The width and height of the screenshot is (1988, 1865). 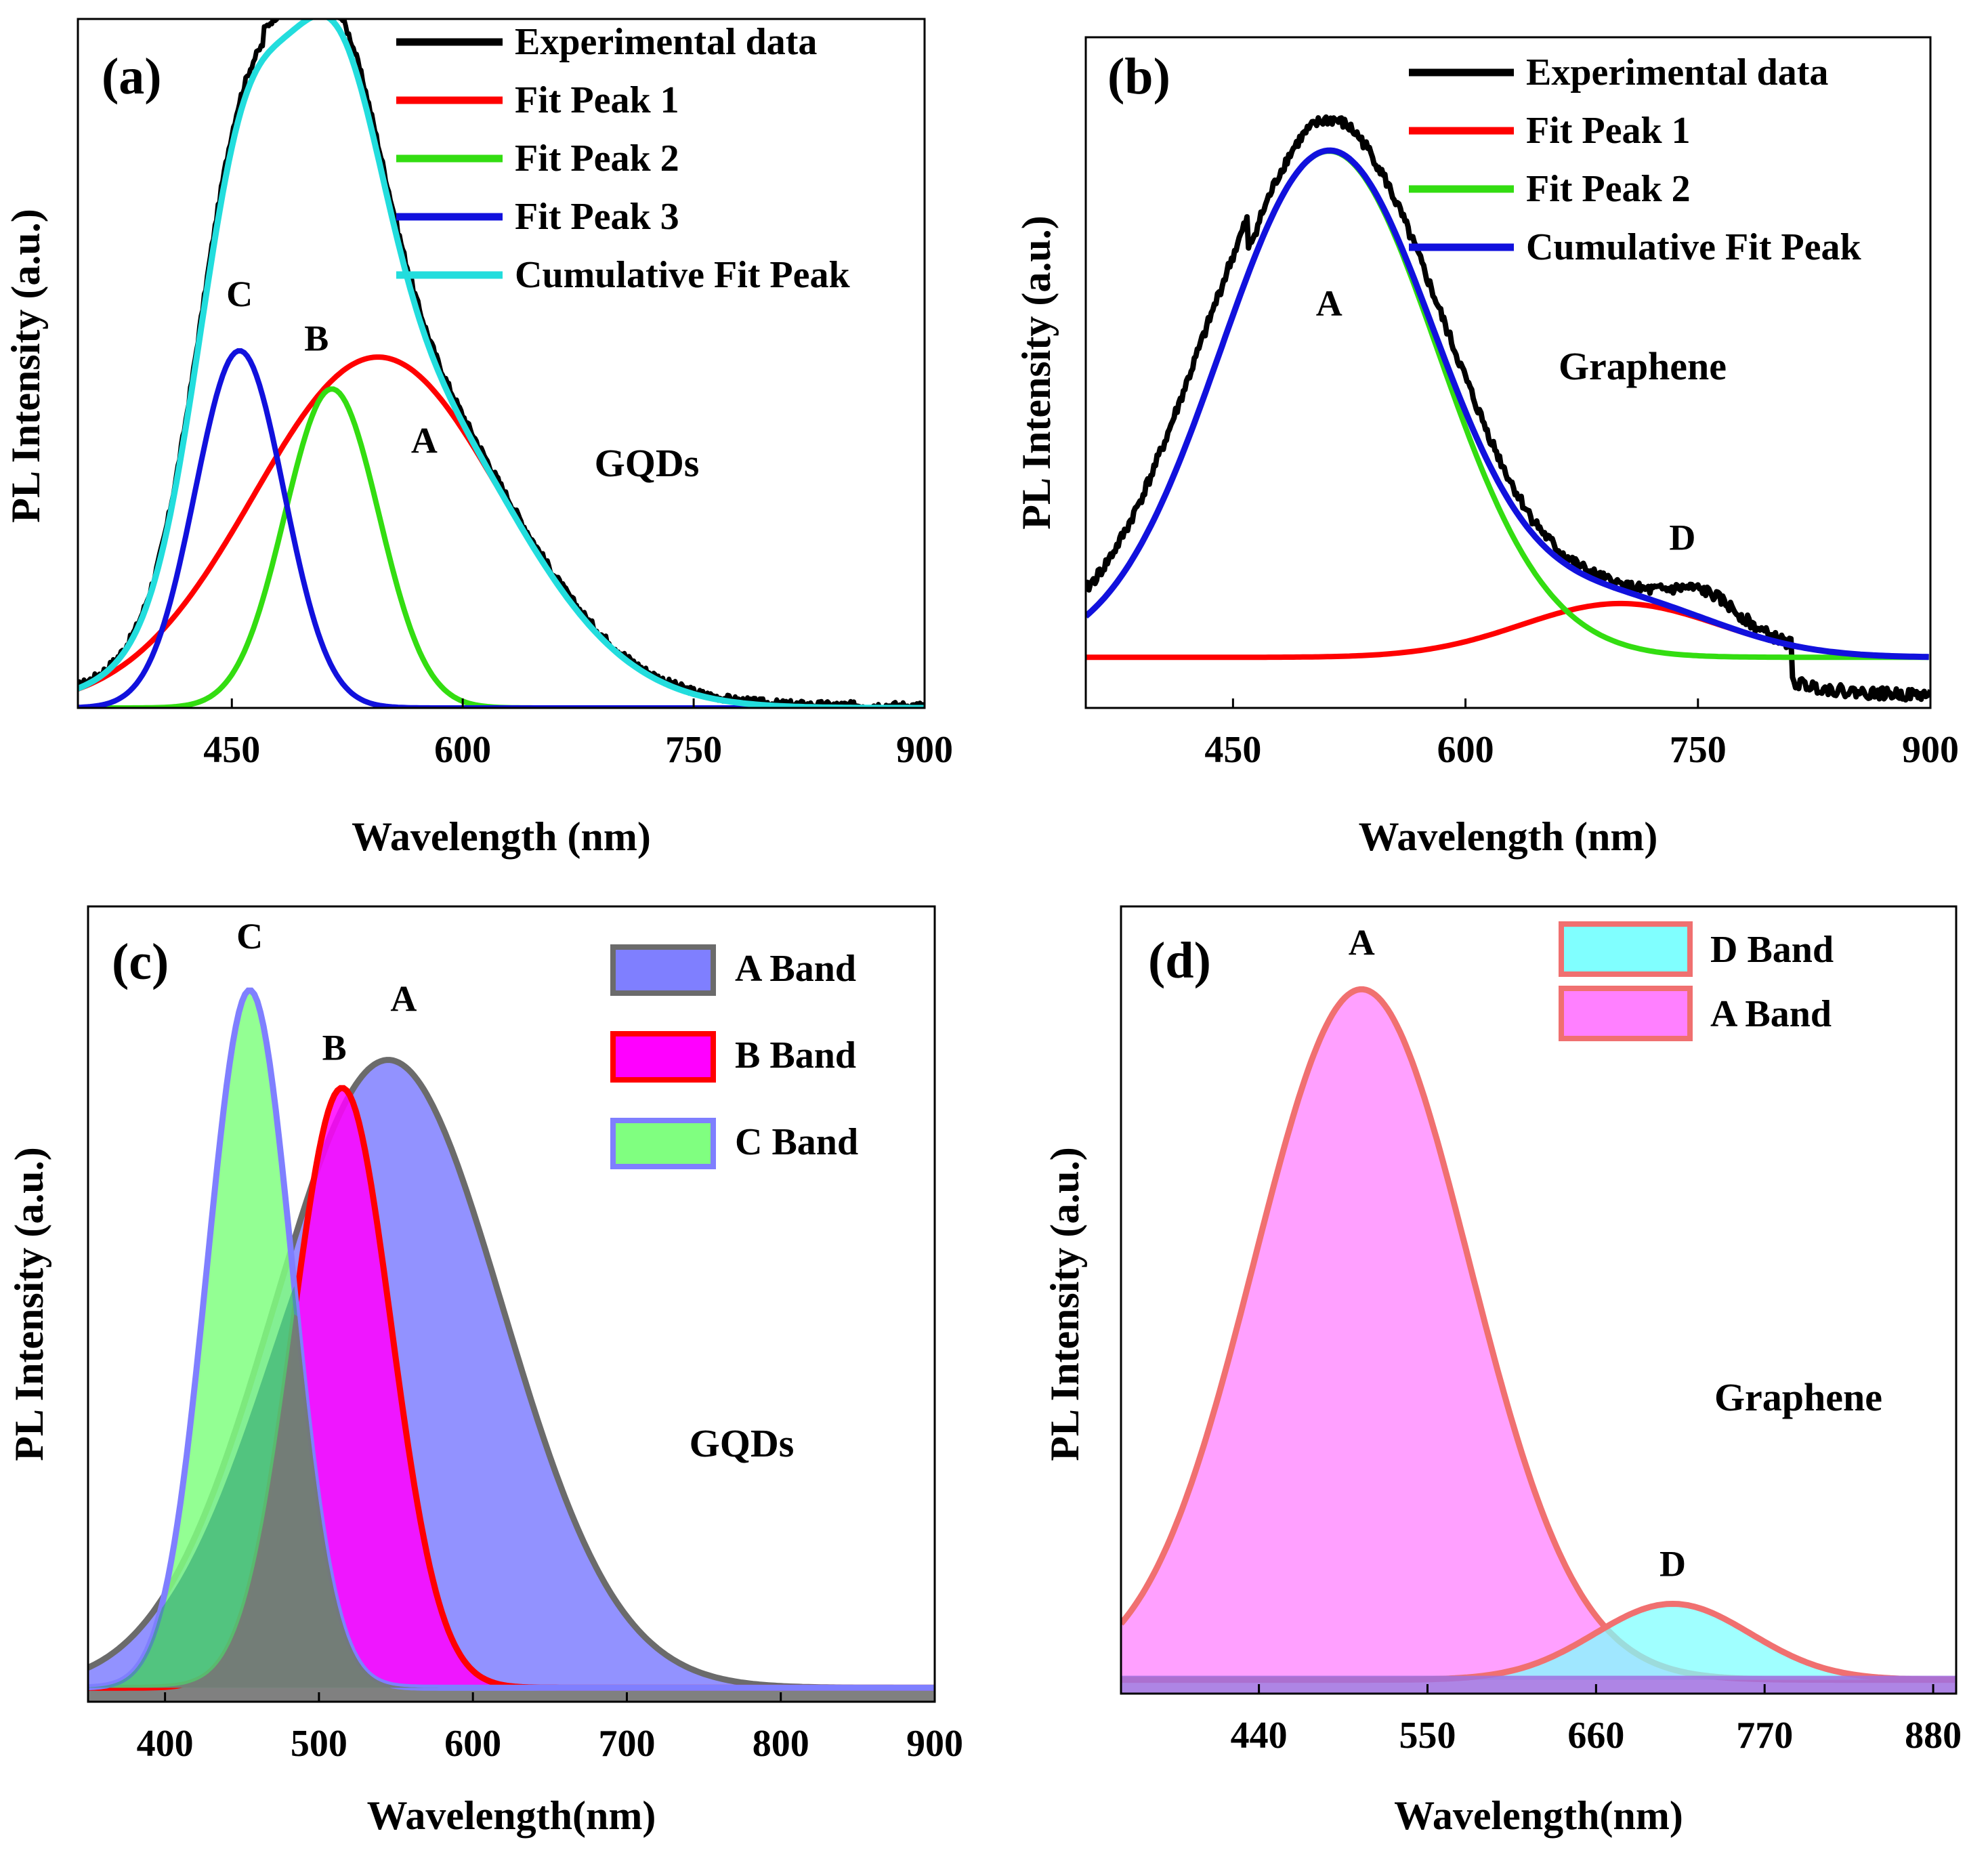 What do you see at coordinates (1508, 836) in the screenshot?
I see `x-axis-label-b: Wavelength (nm)` at bounding box center [1508, 836].